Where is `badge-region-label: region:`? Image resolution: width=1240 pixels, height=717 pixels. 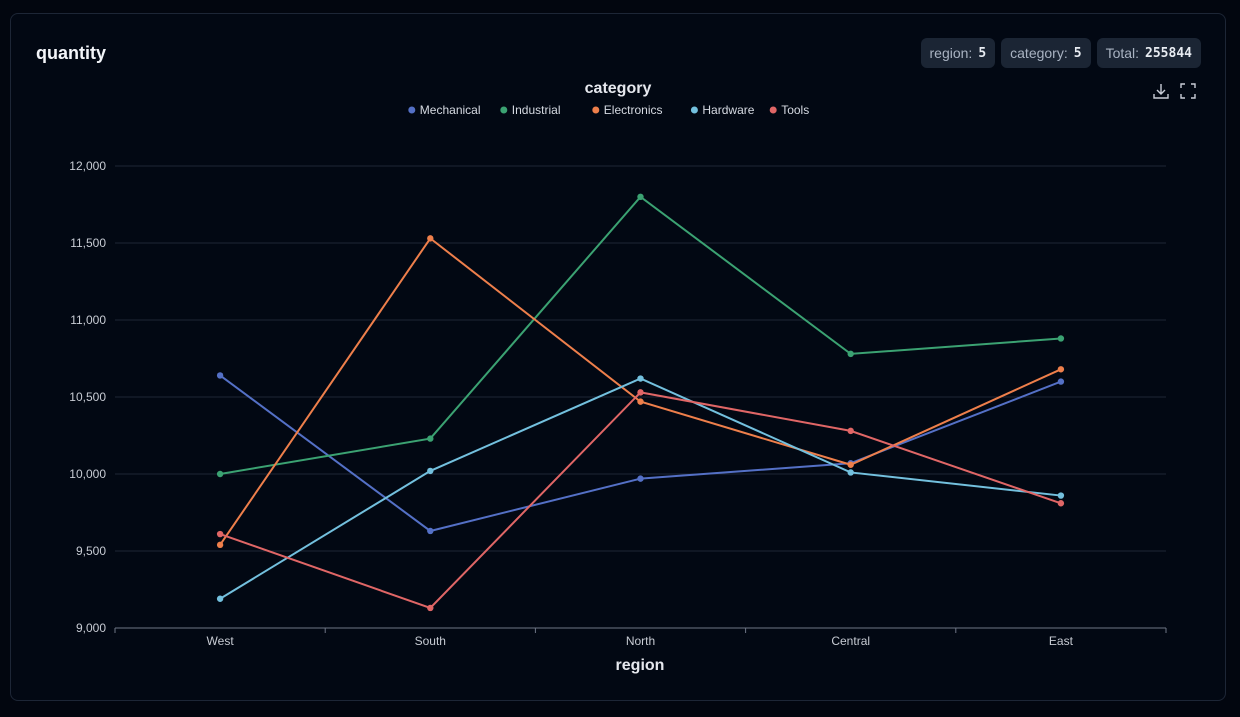
badge-region-label: region: is located at coordinates (951, 53).